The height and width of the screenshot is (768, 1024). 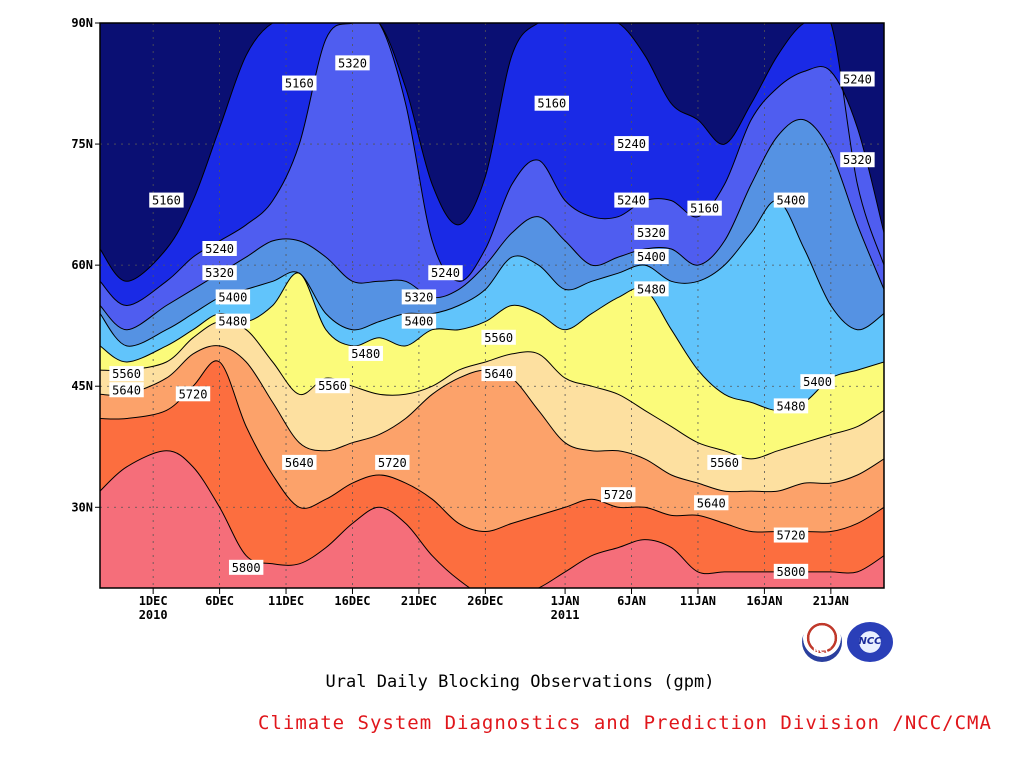 I want to click on bcc-logo-text: BCC, so click(x=822, y=650).